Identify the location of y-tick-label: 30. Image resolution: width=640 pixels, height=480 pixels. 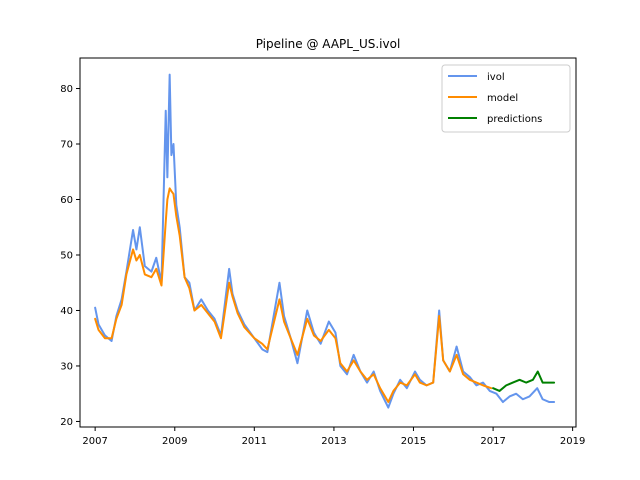
(66, 366).